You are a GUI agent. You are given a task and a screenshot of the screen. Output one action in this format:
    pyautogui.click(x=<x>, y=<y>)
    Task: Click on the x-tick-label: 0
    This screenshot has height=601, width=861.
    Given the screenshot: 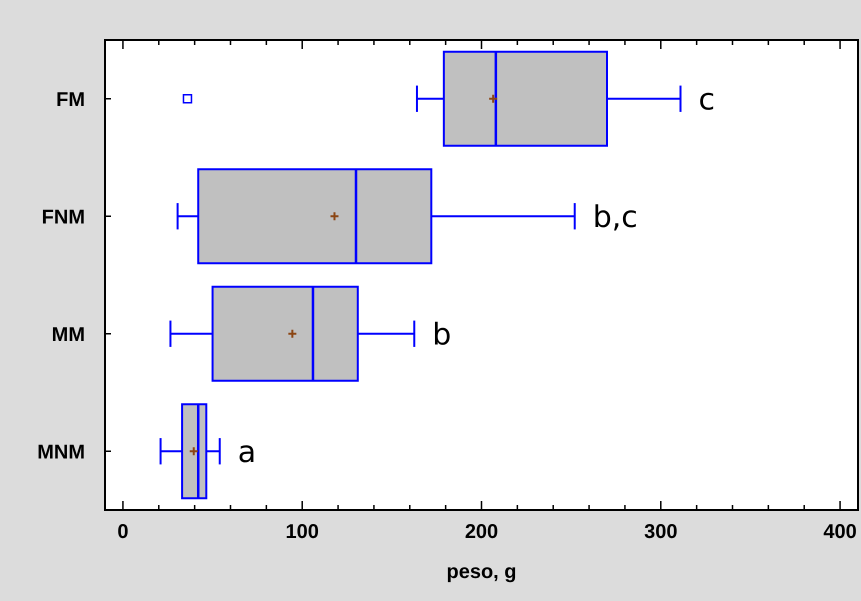 What is the action you would take?
    pyautogui.click(x=122, y=532)
    